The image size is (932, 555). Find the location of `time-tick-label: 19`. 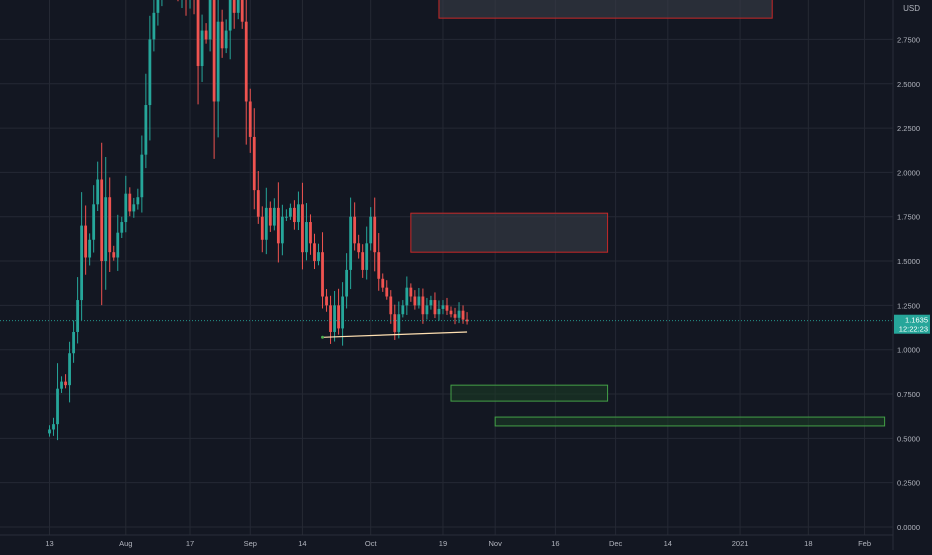

time-tick-label: 19 is located at coordinates (443, 543).